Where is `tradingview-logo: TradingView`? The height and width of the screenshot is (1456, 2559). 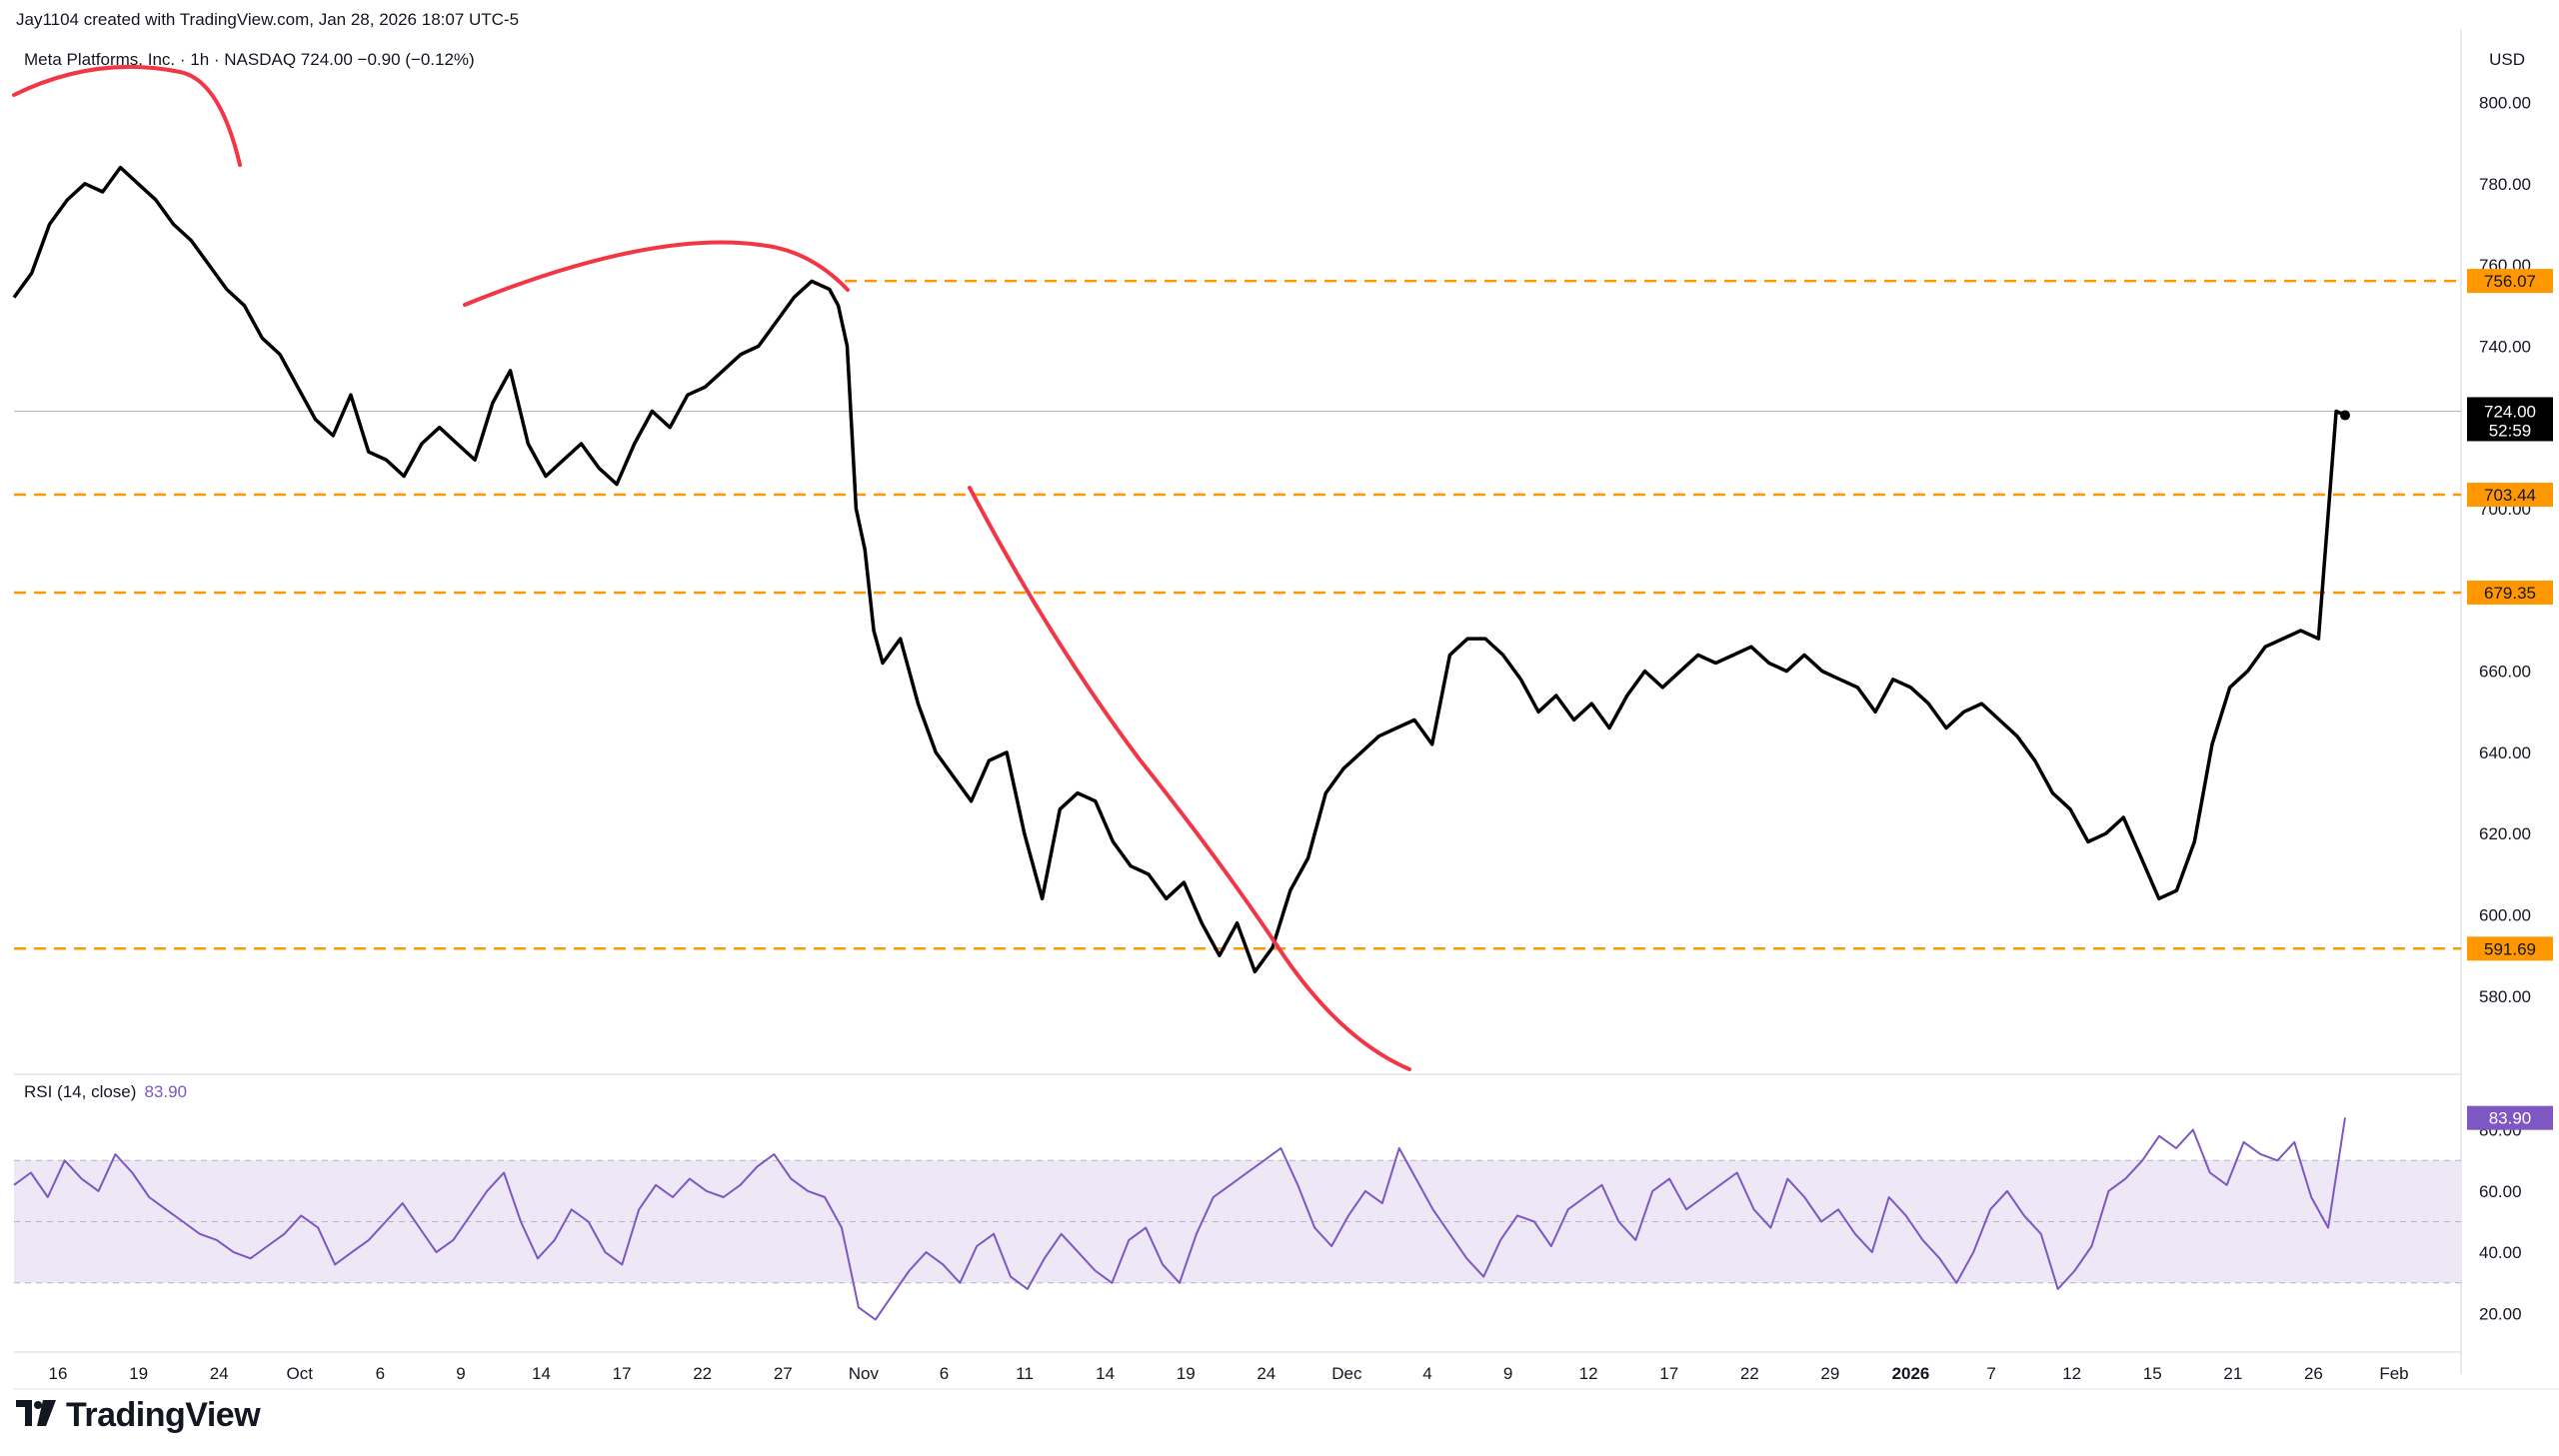 tradingview-logo: TradingView is located at coordinates (138, 1415).